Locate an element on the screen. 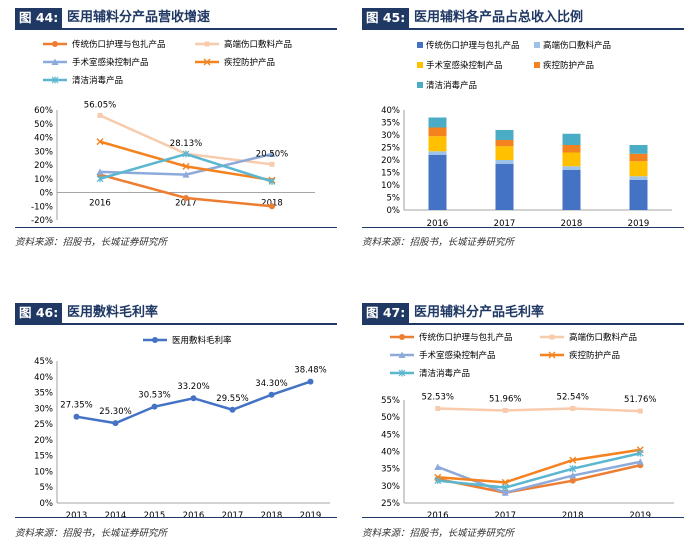  y-tick-label: 40% is located at coordinates (43, 139).